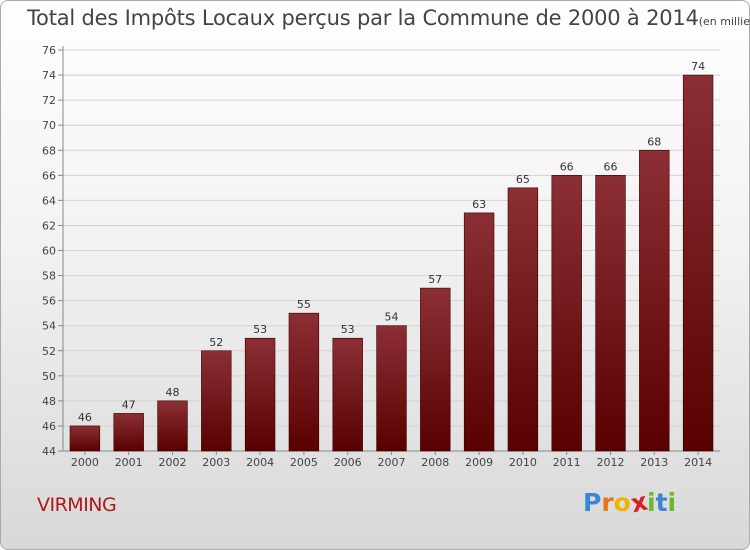 This screenshot has width=750, height=550. I want to click on data-label: 47, so click(129, 404).